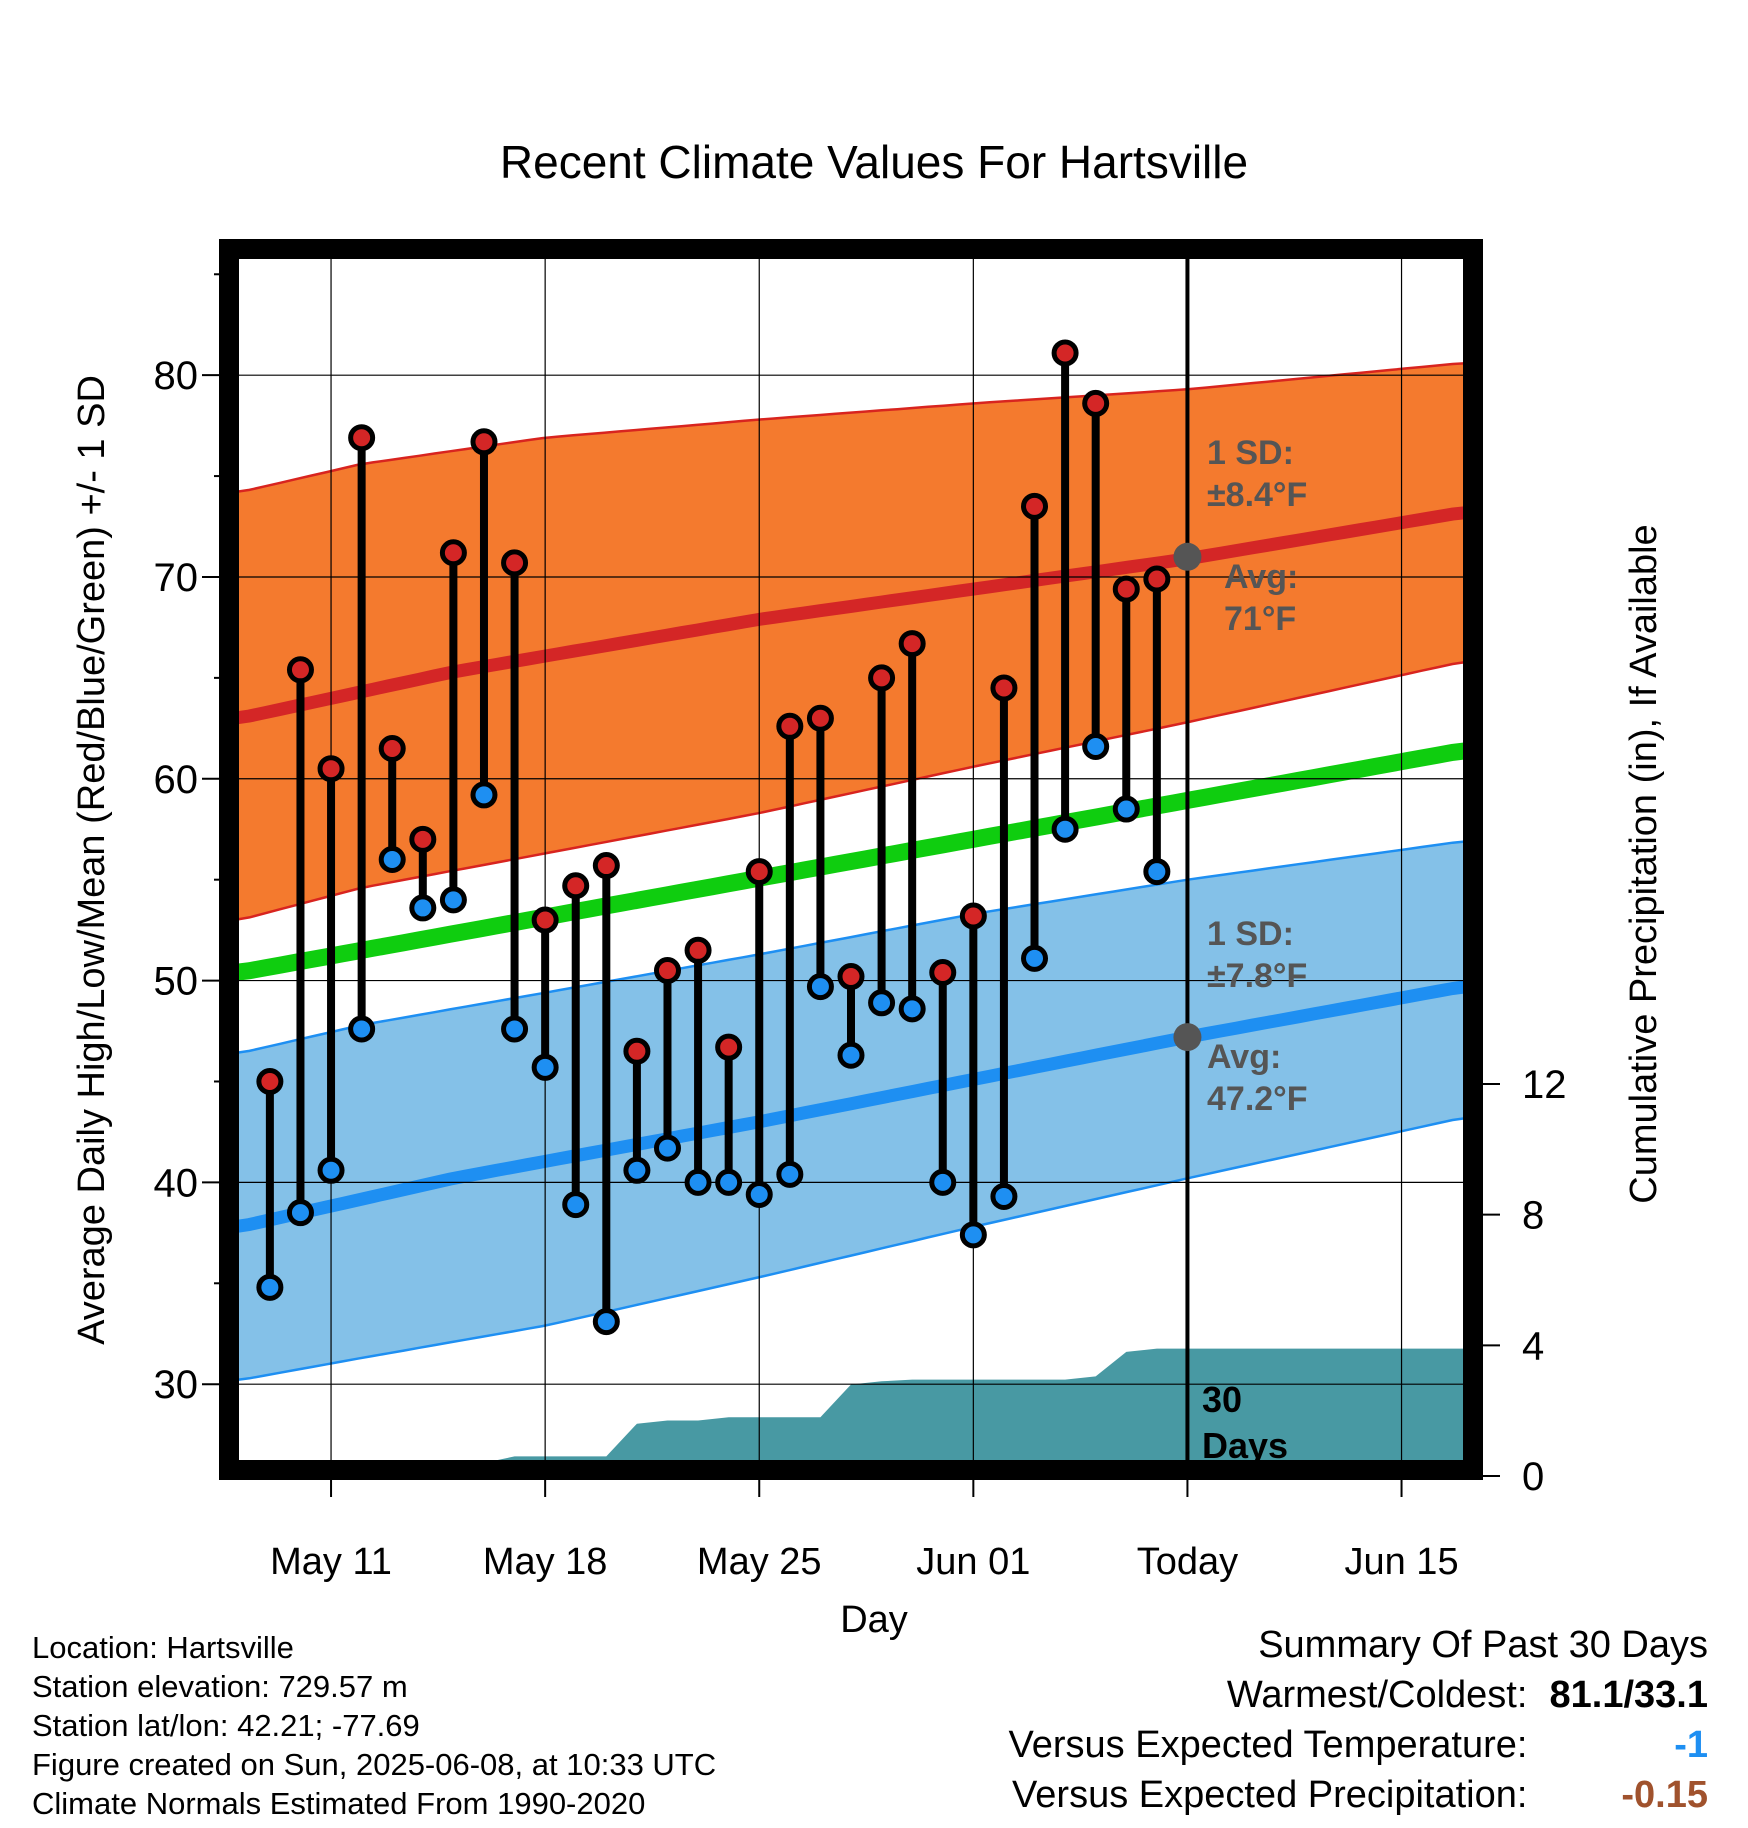  I want to click on y2-tick-label: 8, so click(1533, 1216).